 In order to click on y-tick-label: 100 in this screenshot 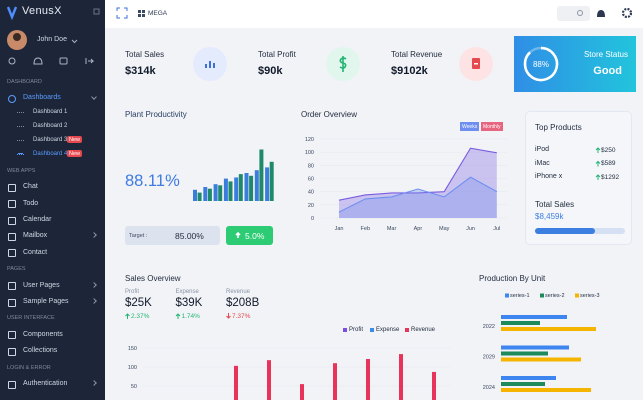, I will do `click(132, 368)`.